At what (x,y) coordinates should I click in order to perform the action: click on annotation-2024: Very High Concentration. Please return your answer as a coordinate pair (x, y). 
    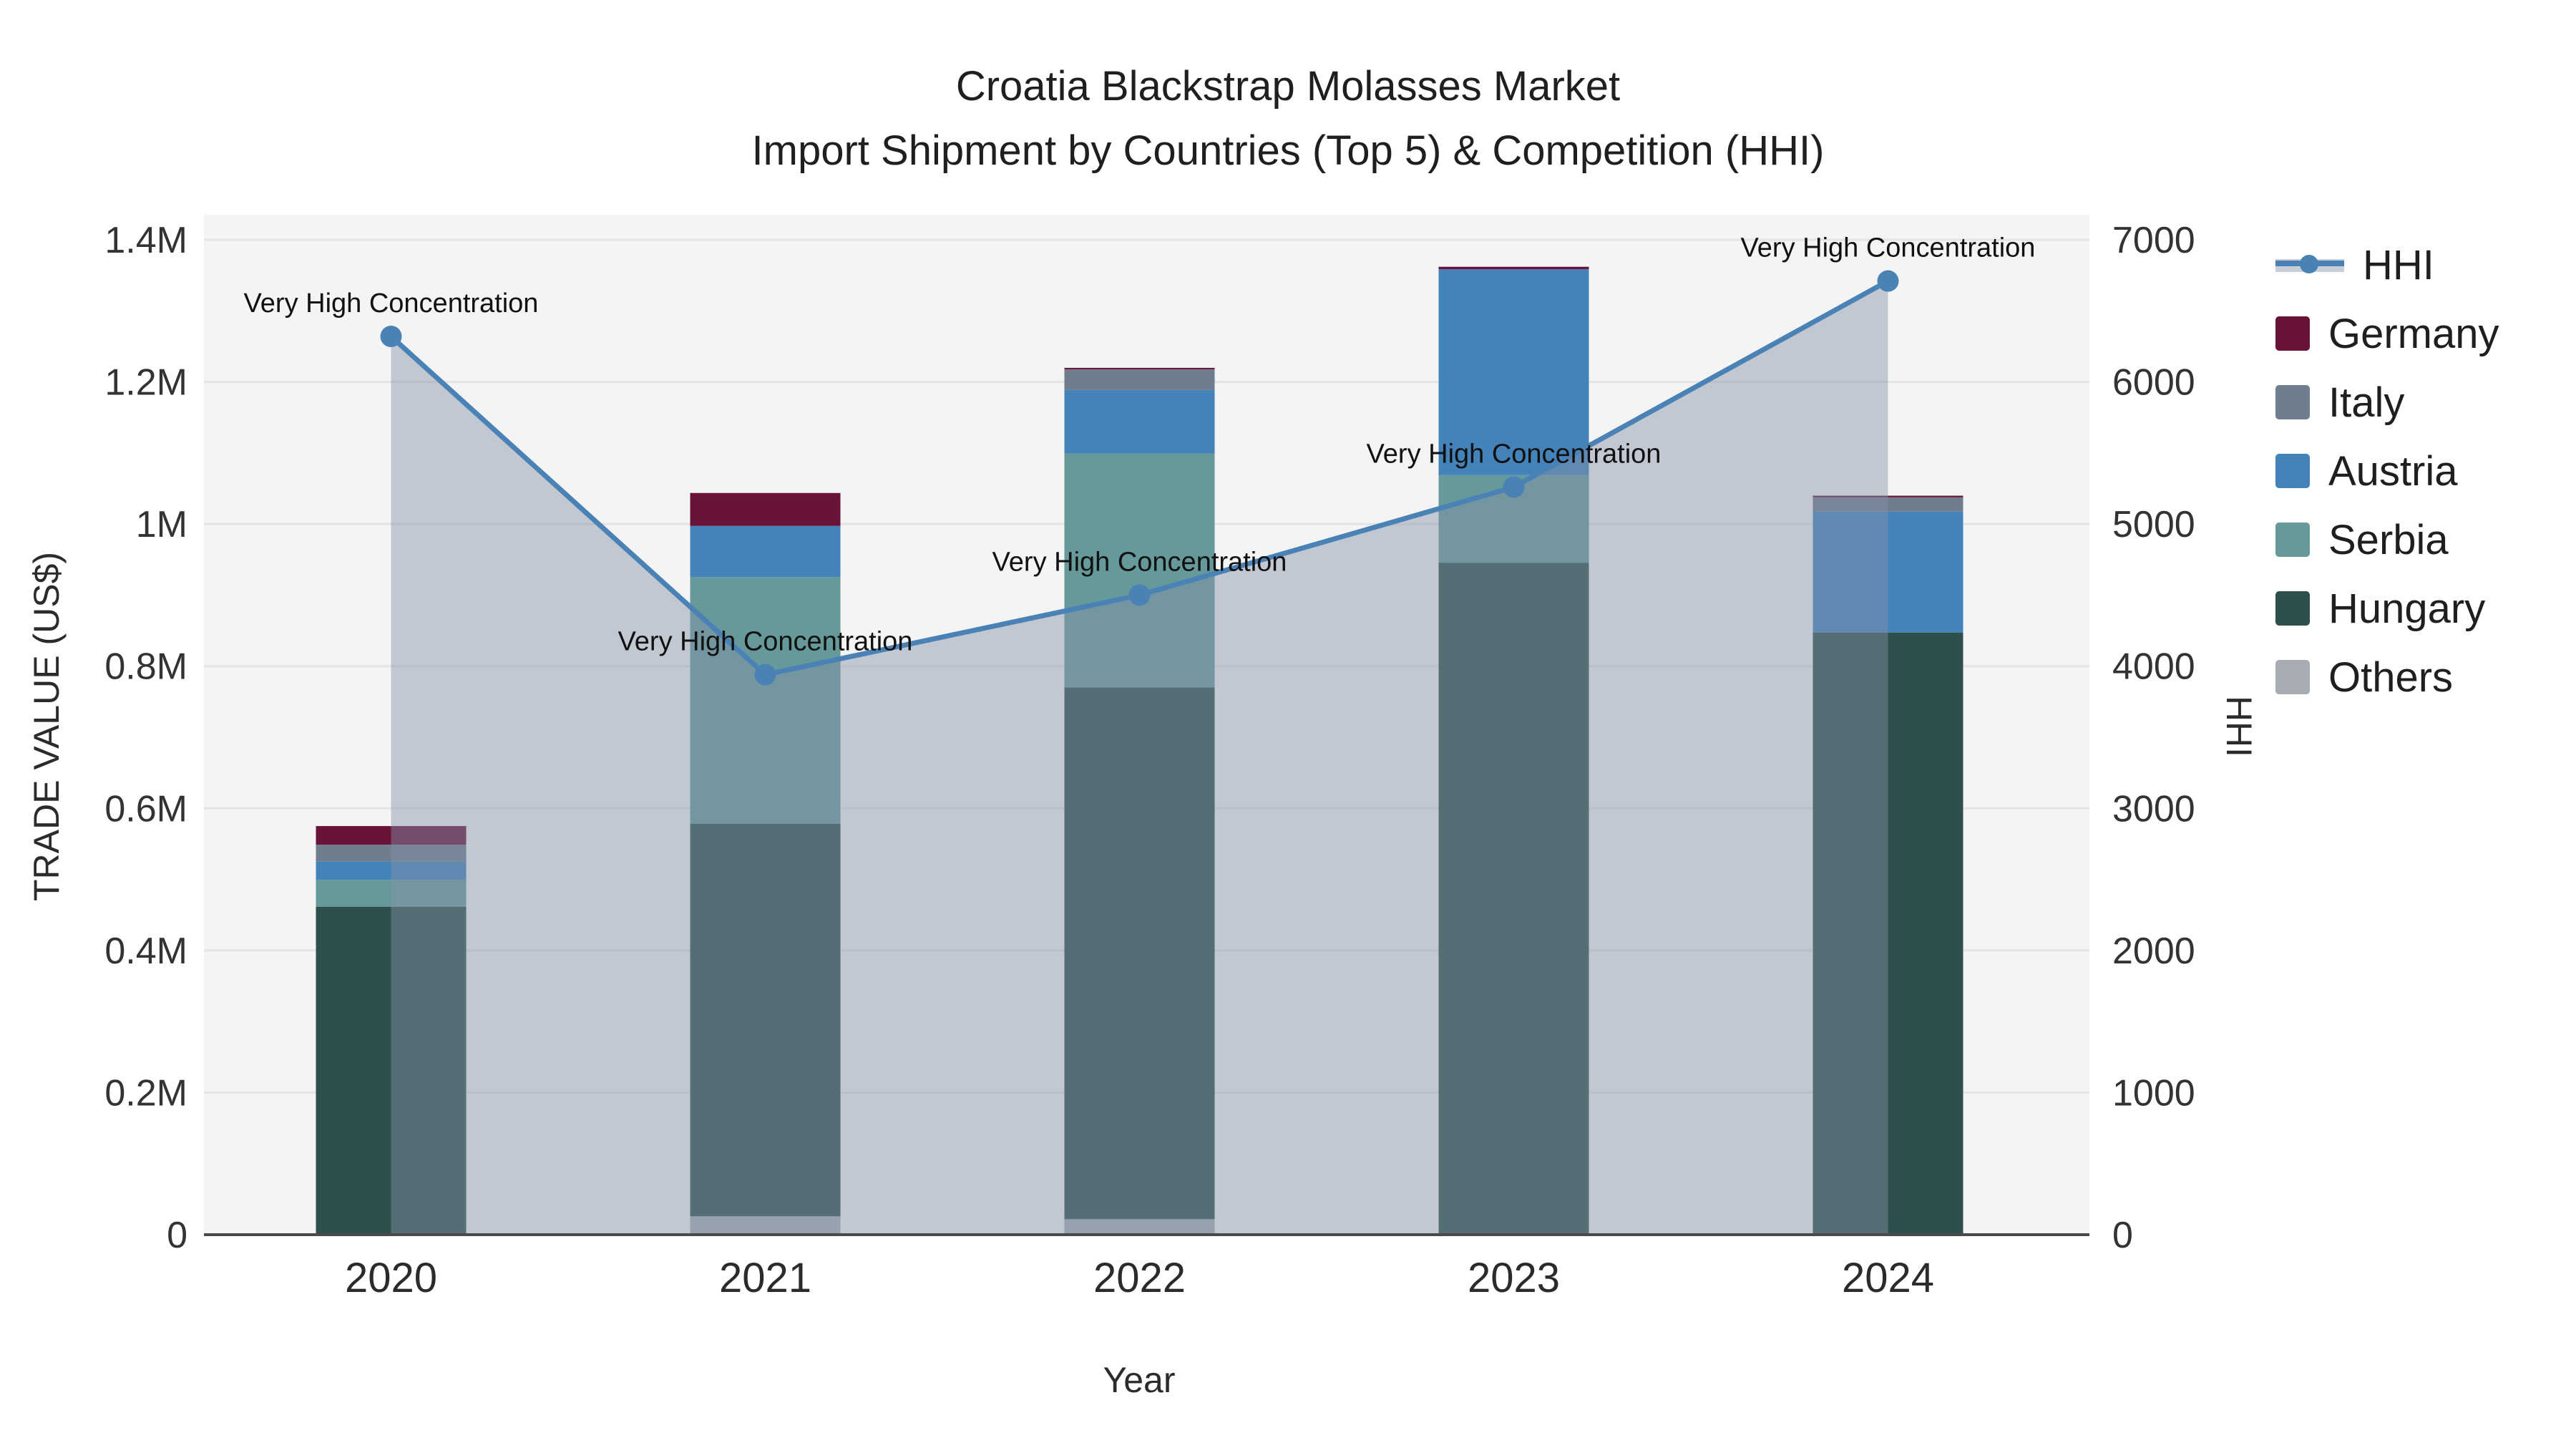
    Looking at the image, I should click on (1888, 248).